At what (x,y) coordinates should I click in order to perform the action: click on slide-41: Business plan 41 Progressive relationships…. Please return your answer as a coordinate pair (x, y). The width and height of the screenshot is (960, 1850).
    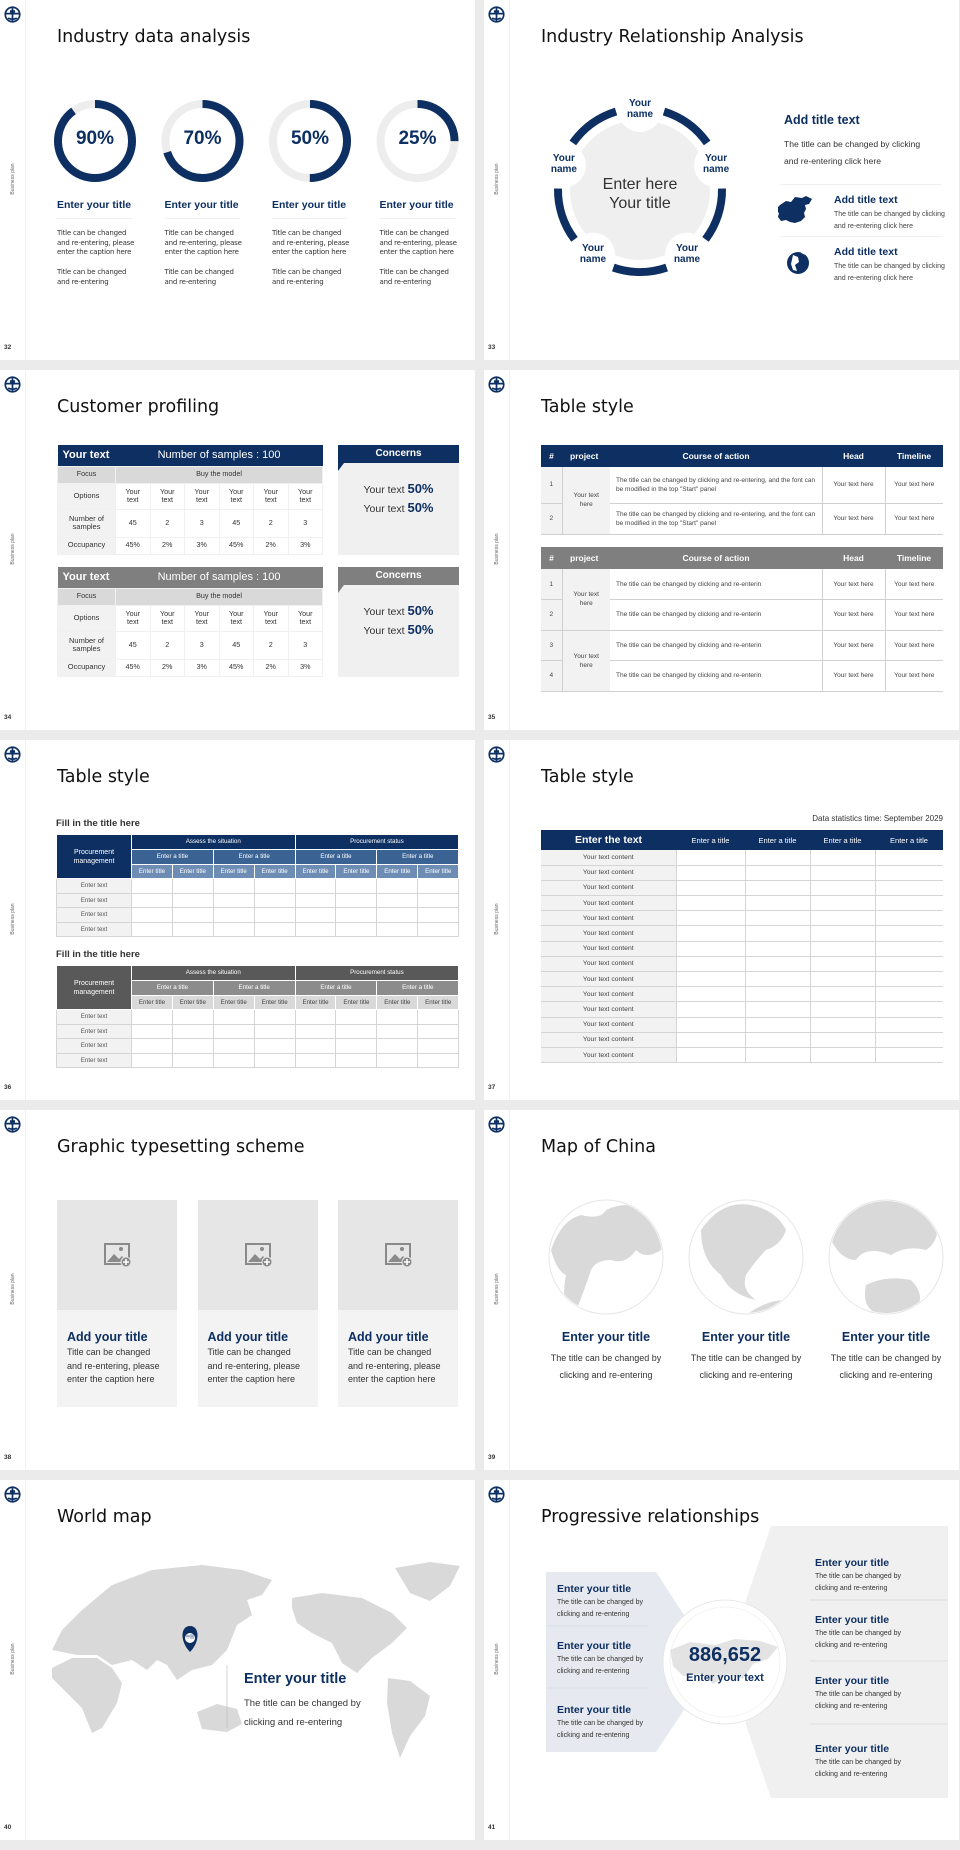
    Looking at the image, I should click on (721, 1660).